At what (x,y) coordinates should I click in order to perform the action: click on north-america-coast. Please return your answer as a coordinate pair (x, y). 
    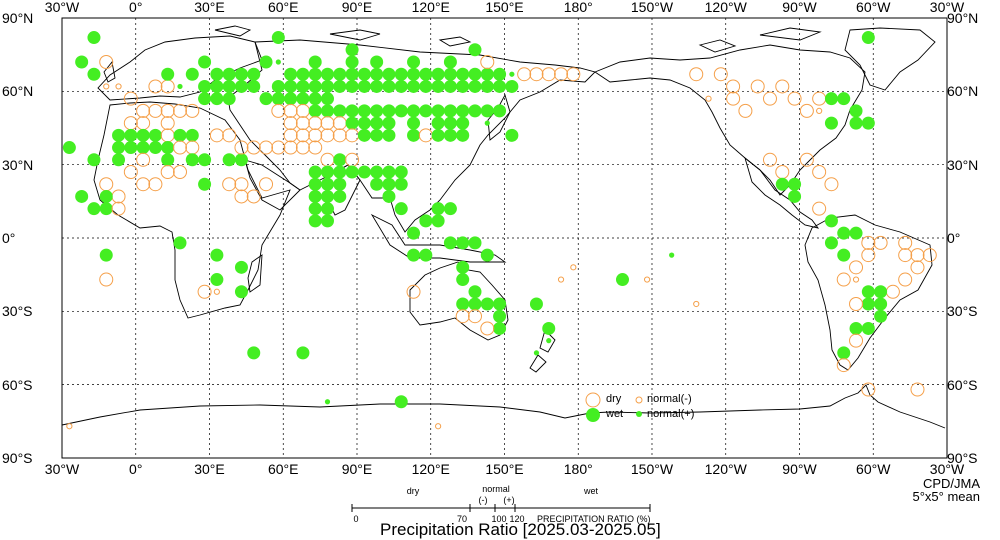
    Looking at the image, I should click on (730, 120).